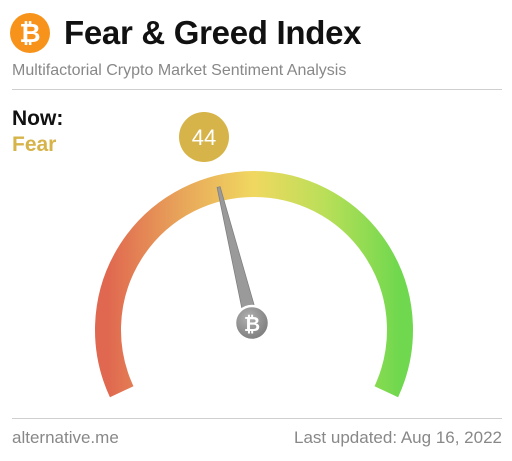 The height and width of the screenshot is (461, 512). Describe the element at coordinates (34, 144) in the screenshot. I see `sentiment-classification: Fear` at that location.